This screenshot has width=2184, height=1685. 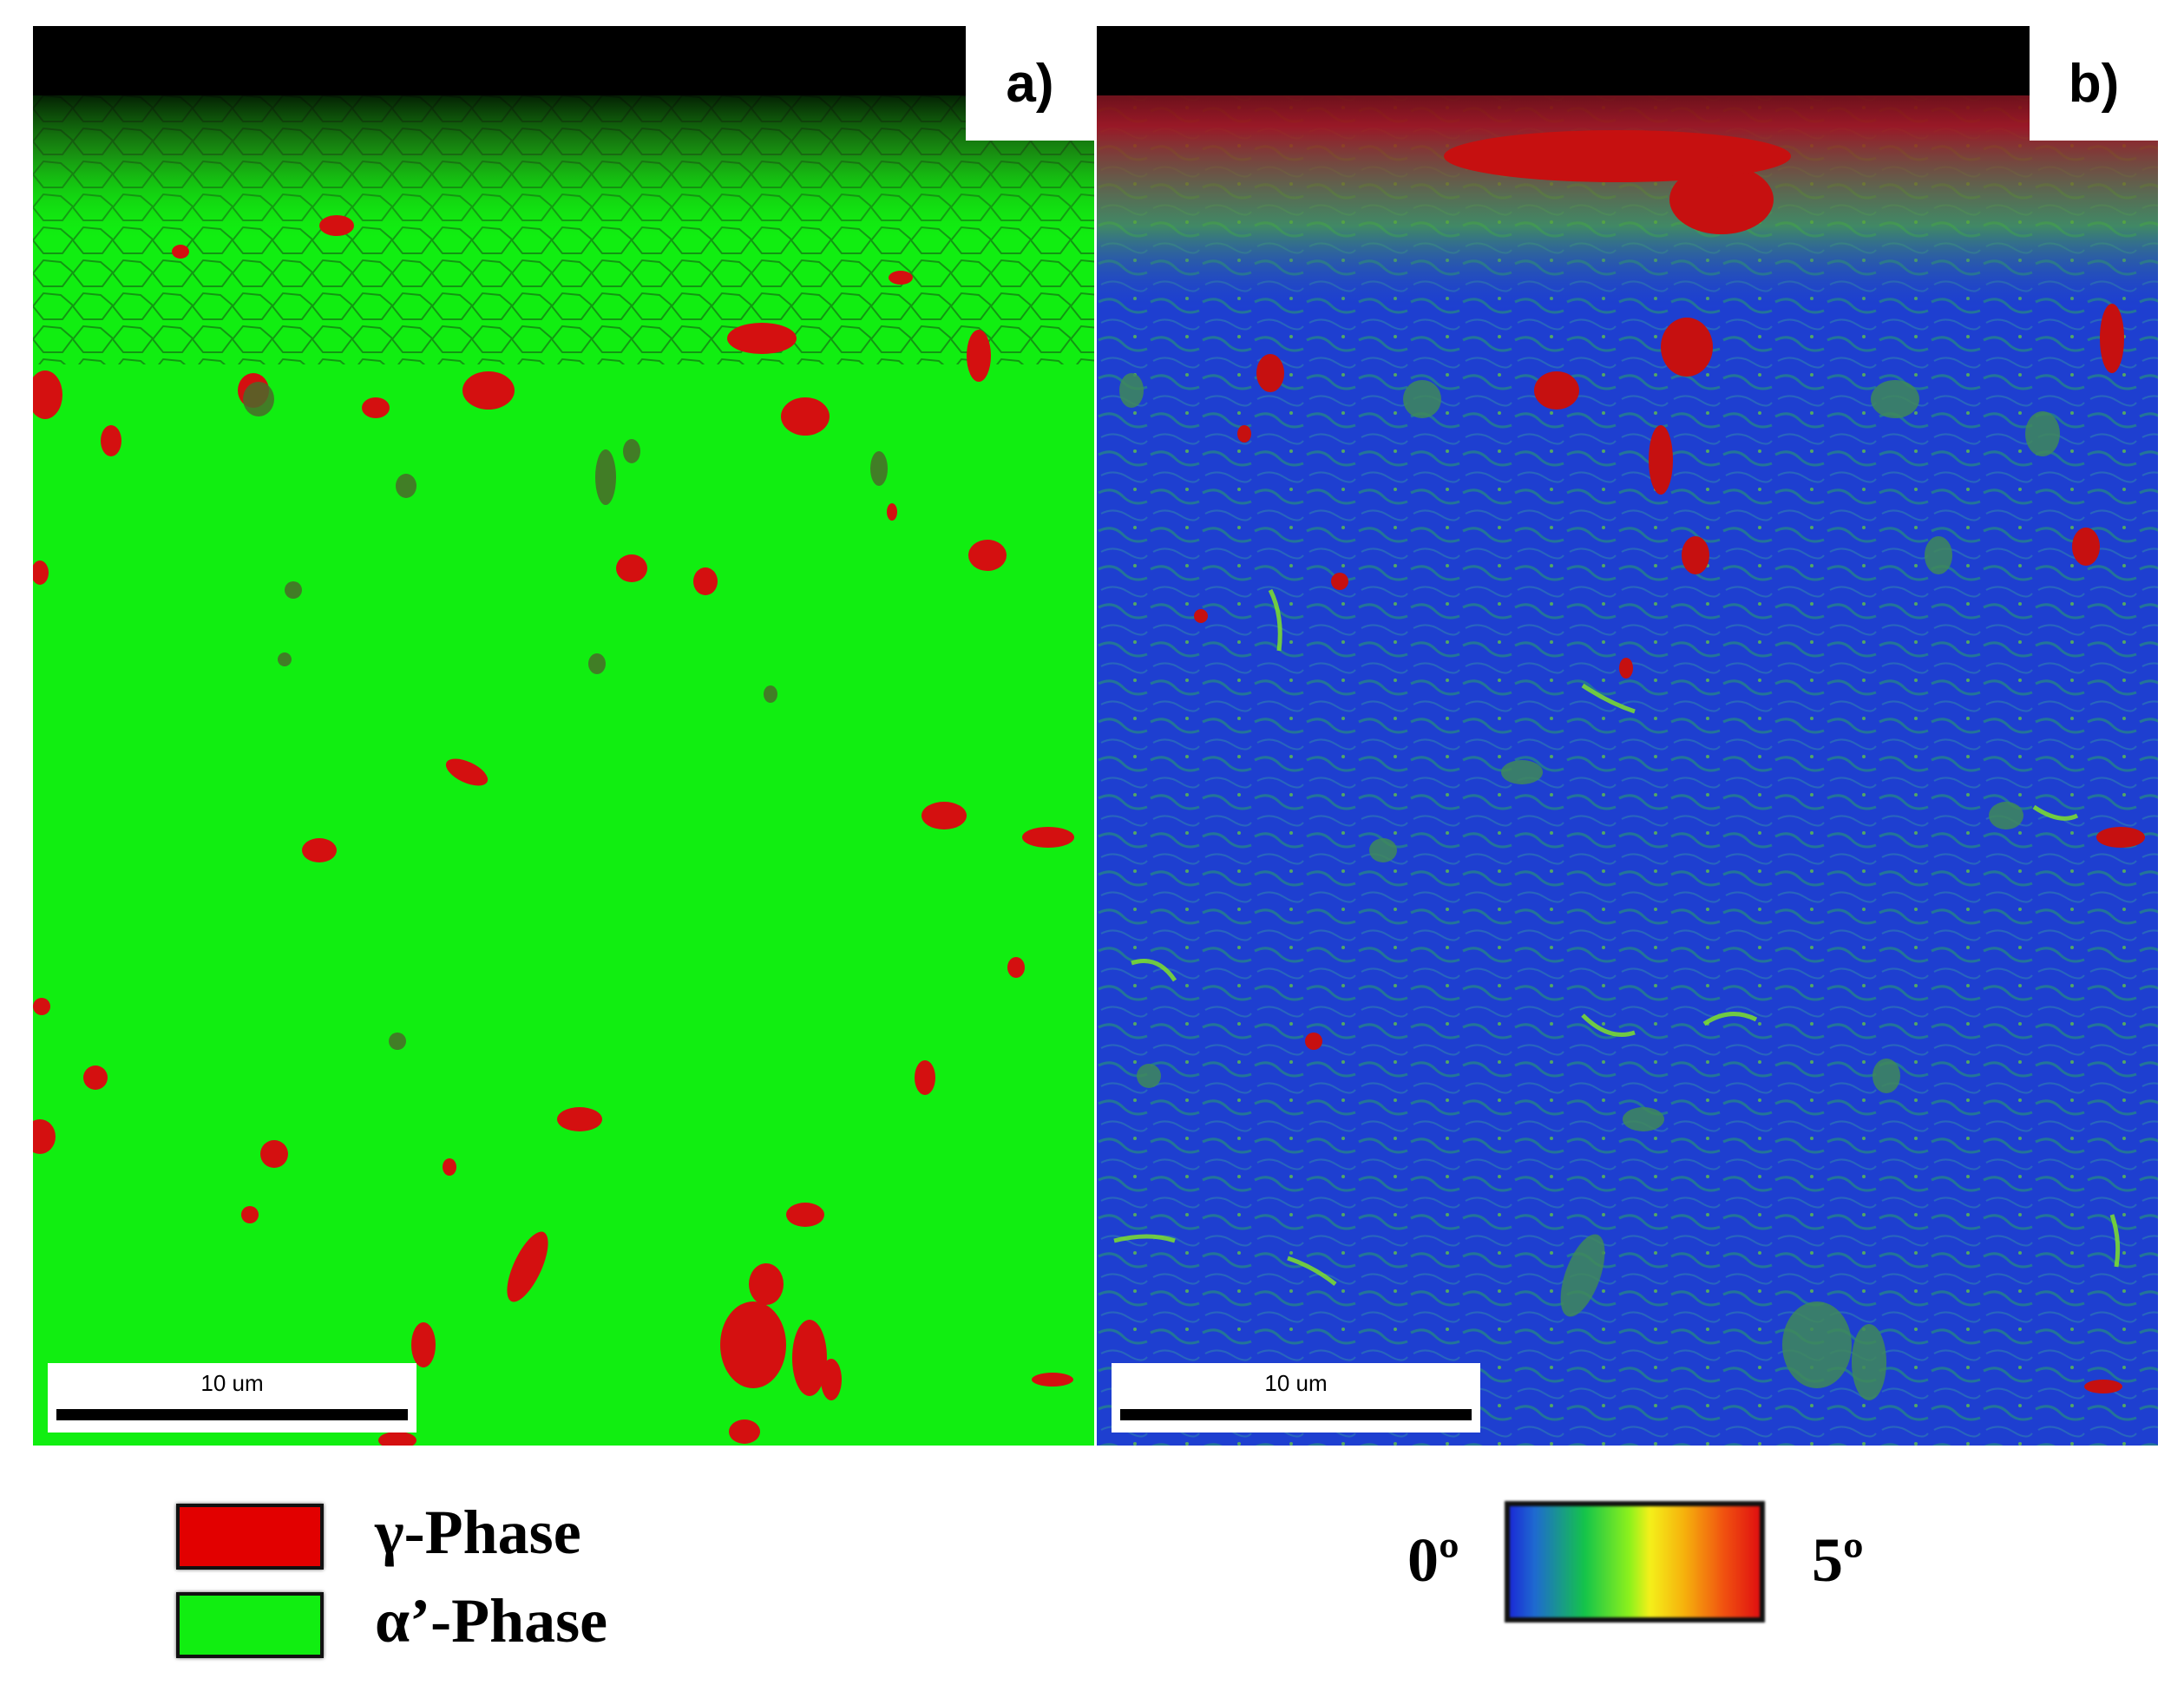 I want to click on panel-label: a), so click(x=1030, y=84).